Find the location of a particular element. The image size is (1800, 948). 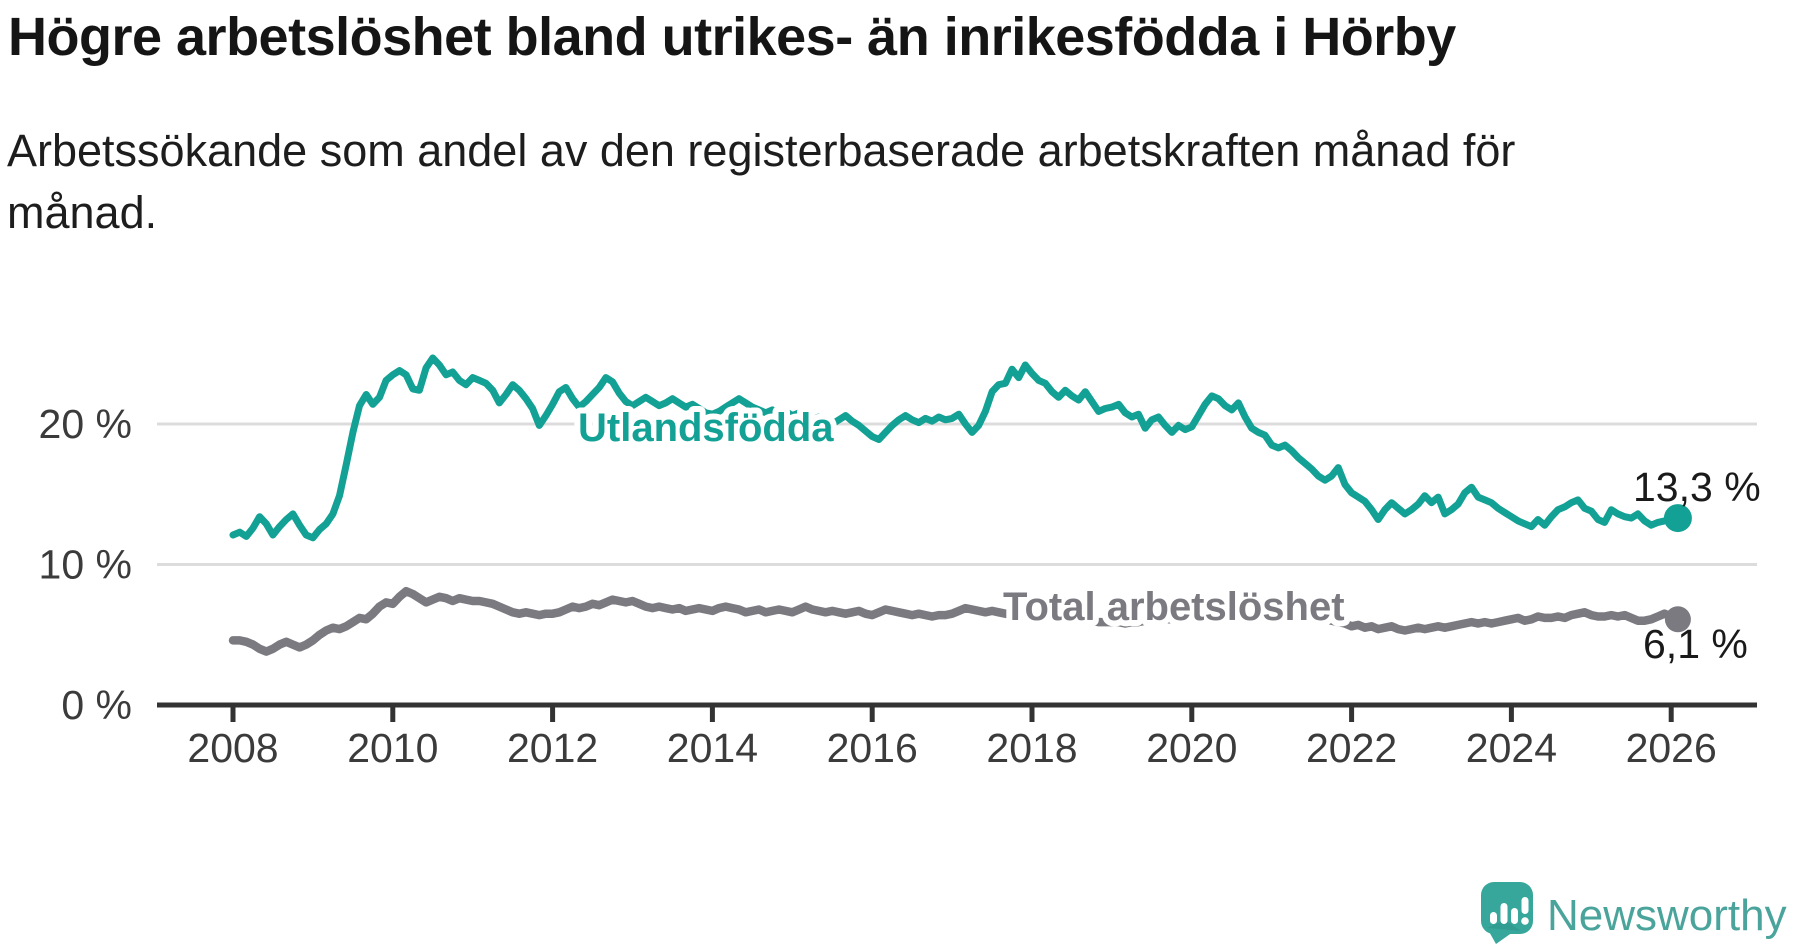

newsworthy-logo-icon is located at coordinates (1507, 913).